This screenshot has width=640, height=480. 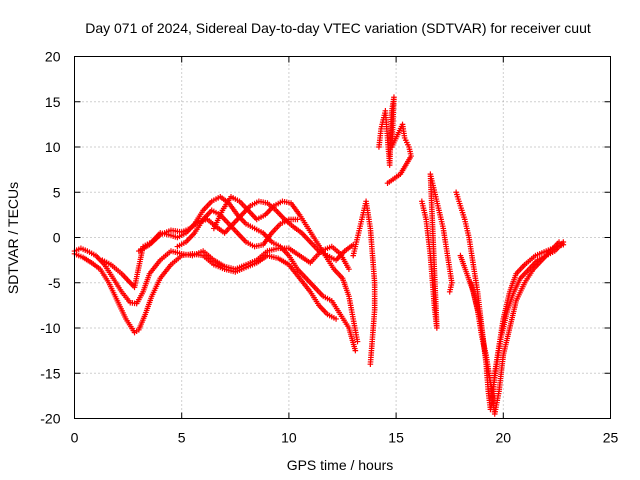 What do you see at coordinates (50, 373) in the screenshot?
I see `y-tick-label: -15` at bounding box center [50, 373].